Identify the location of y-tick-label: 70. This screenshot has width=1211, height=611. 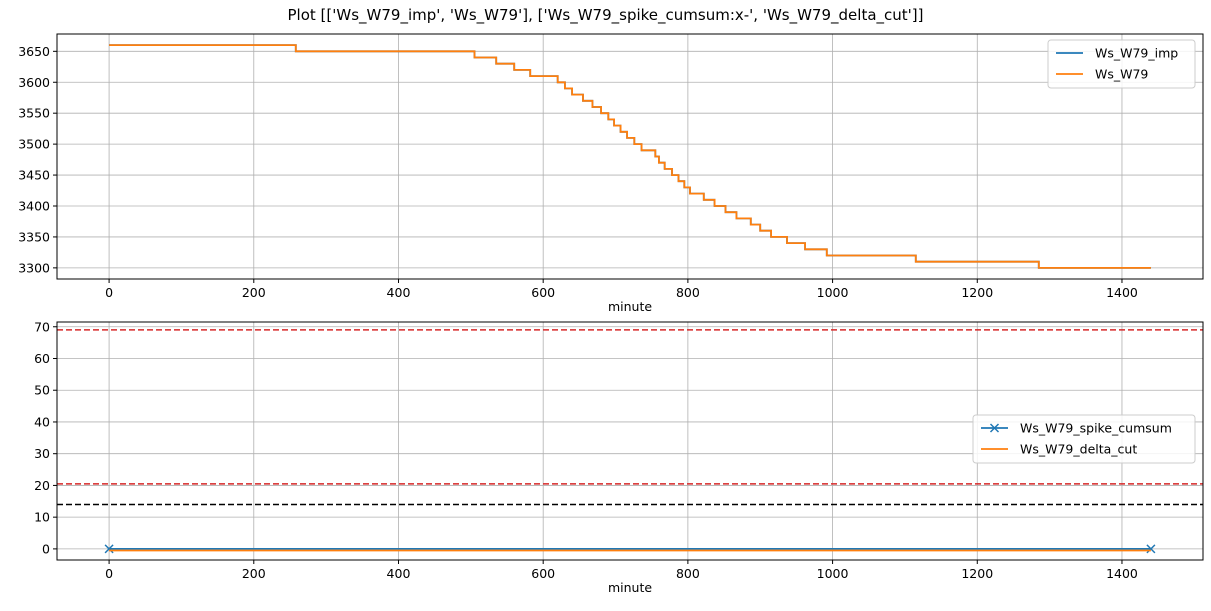
(42, 326).